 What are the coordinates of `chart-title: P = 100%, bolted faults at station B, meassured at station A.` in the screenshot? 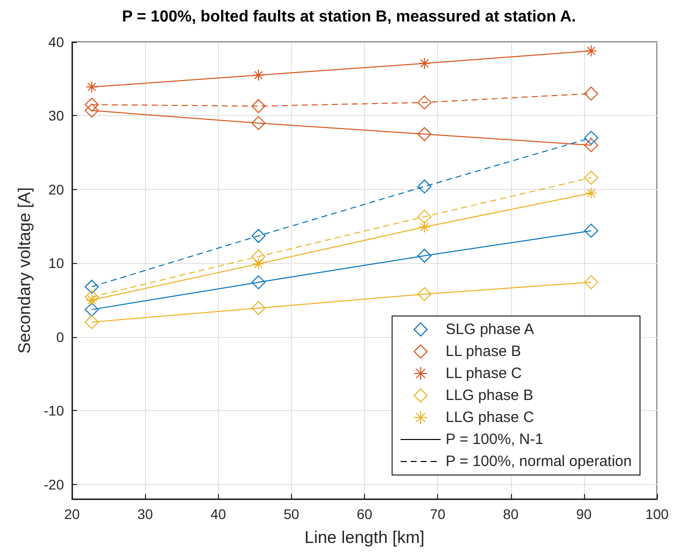 It's located at (349, 17).